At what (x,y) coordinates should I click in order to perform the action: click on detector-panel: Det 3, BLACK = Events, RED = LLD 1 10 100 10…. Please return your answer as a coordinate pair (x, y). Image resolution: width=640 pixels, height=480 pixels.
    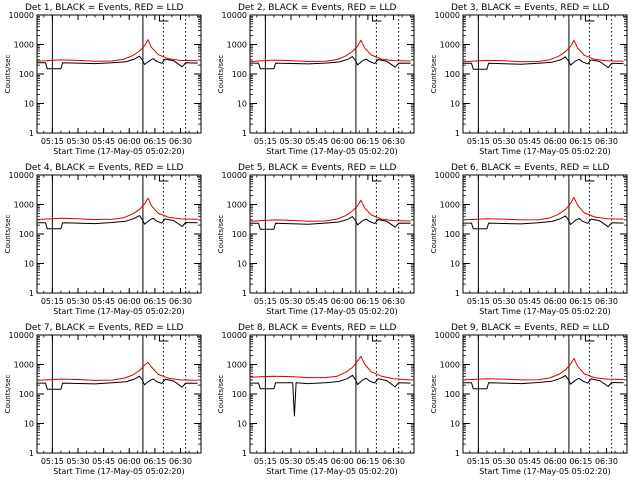
    Looking at the image, I should click on (529, 79).